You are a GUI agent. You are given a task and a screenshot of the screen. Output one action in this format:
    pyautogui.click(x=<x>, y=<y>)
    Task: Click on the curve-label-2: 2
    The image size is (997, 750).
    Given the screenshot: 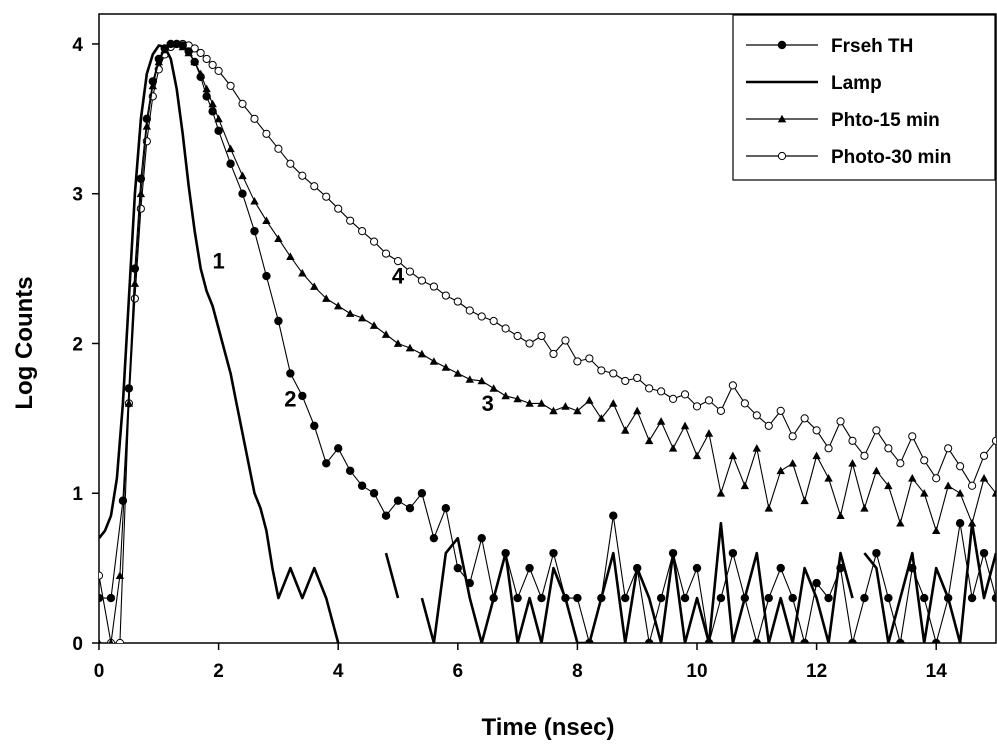 What is the action you would take?
    pyautogui.click(x=290, y=398)
    